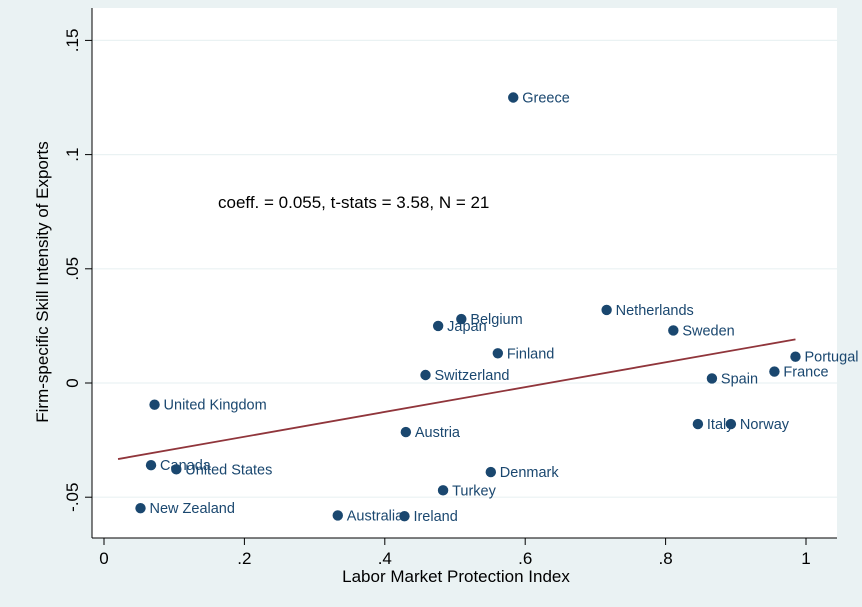 The width and height of the screenshot is (862, 607). Describe the element at coordinates (831, 358) in the screenshot. I see `point-label-portugal: Portugal` at that location.